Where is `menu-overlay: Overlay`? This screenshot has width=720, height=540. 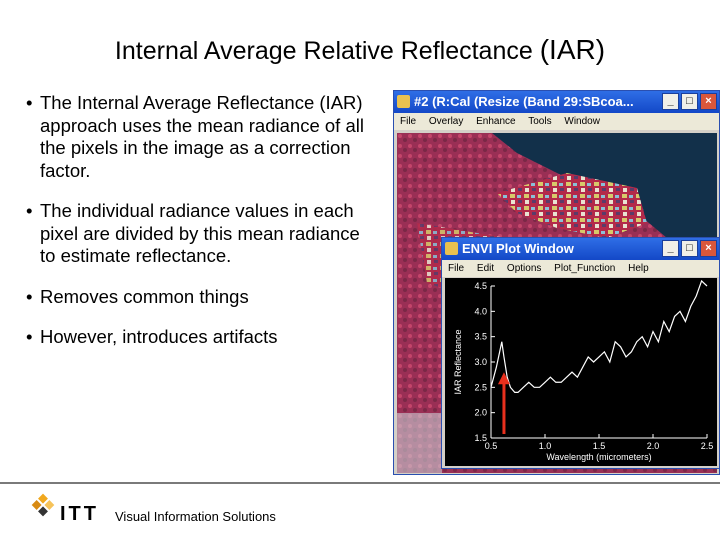 menu-overlay: Overlay is located at coordinates (446, 121).